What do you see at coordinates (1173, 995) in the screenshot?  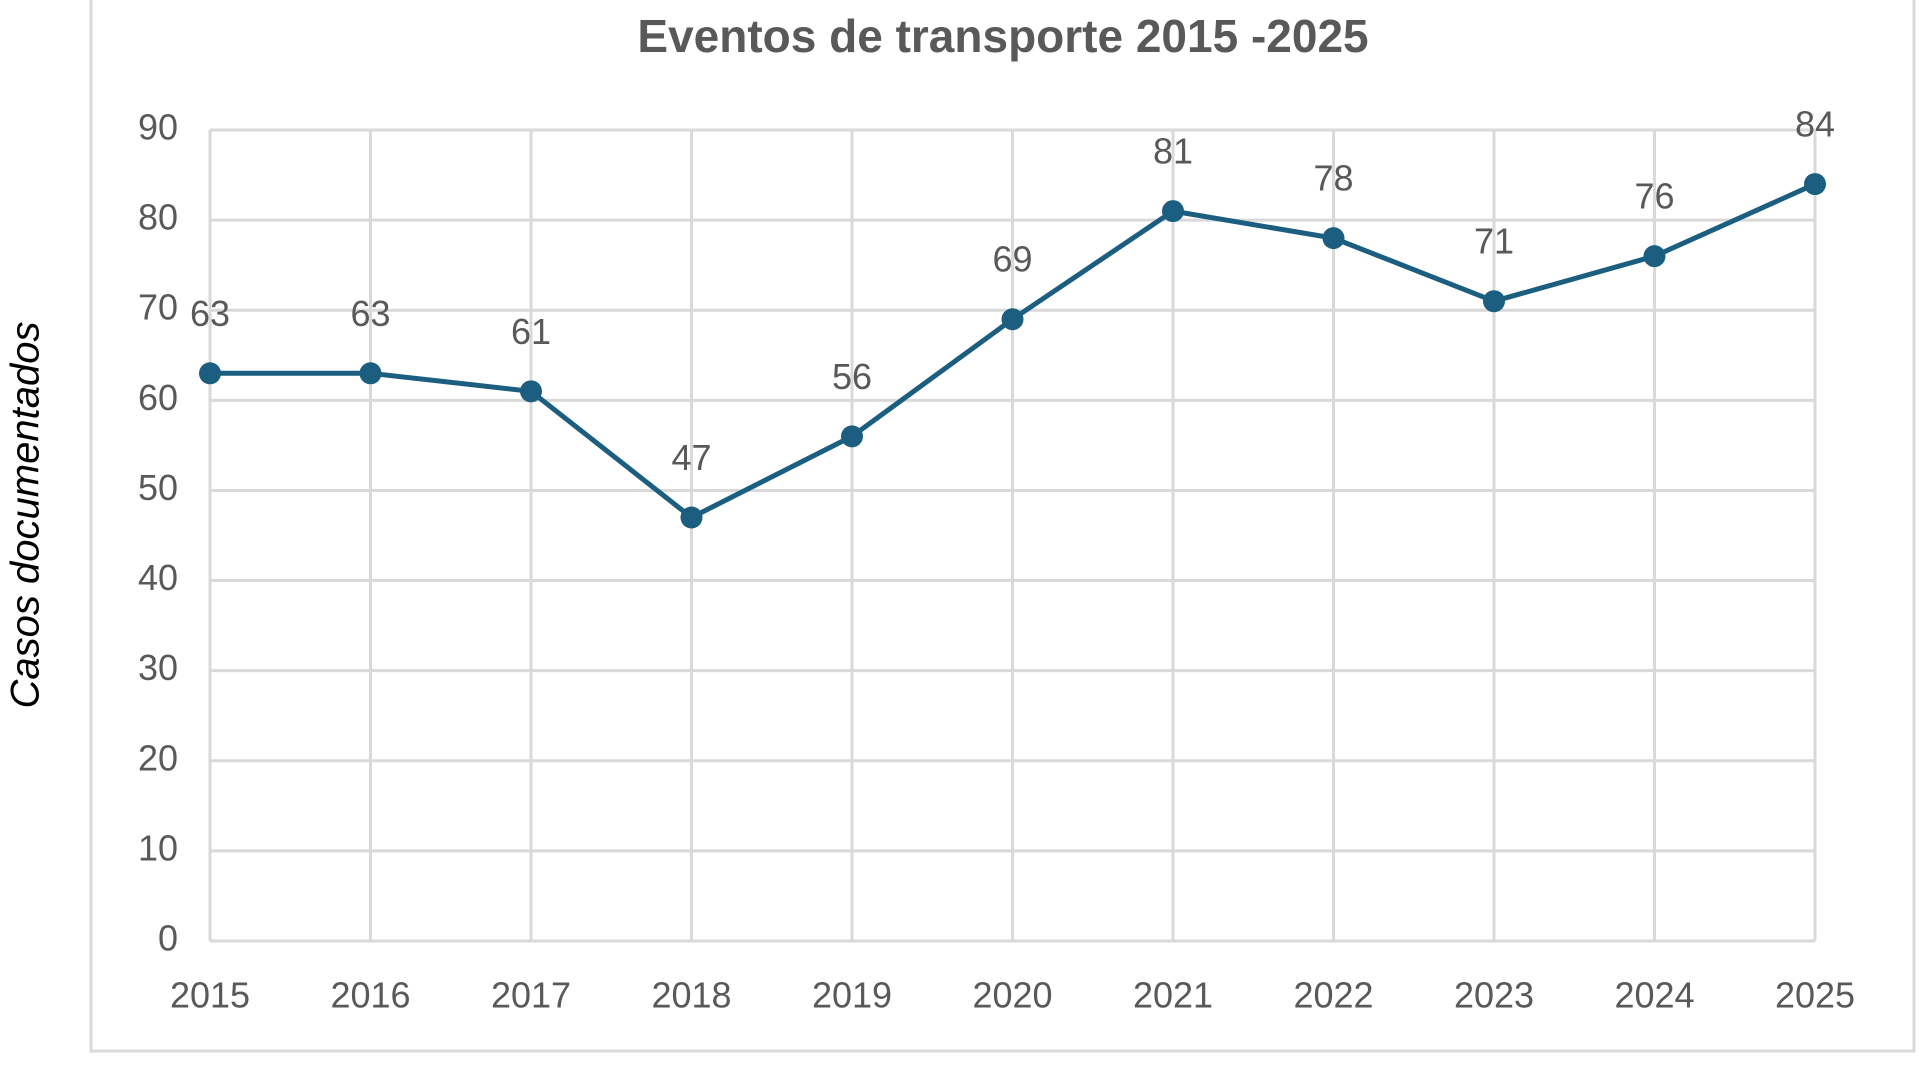 I see `x-tick-label: 2021` at bounding box center [1173, 995].